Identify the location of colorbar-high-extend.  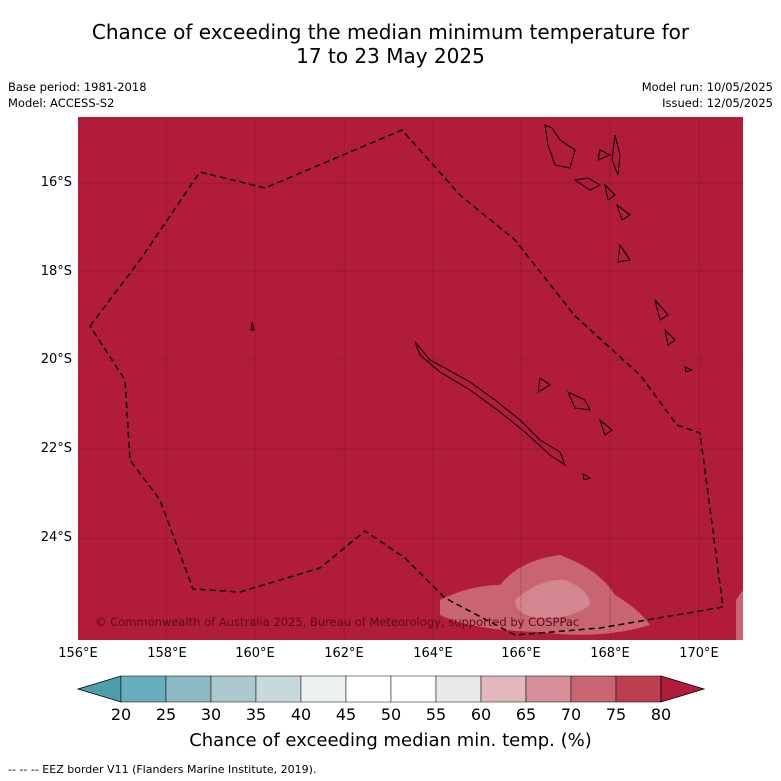
(683, 689).